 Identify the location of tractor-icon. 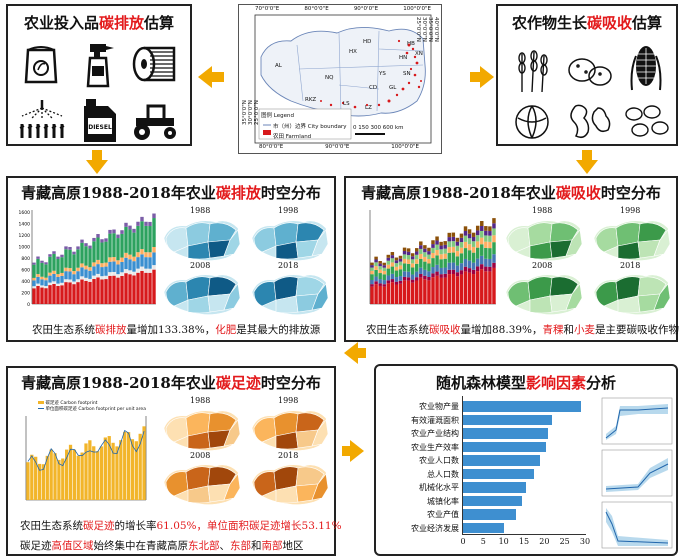
(155, 122).